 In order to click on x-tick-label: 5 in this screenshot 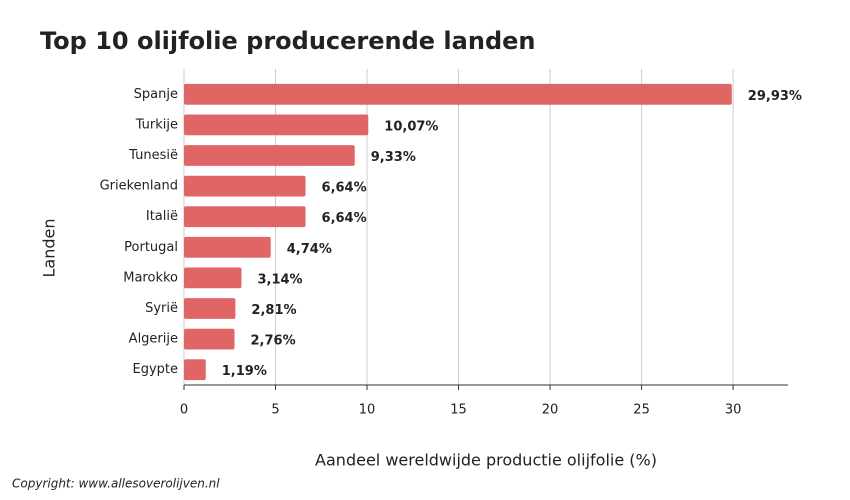, I will do `click(275, 410)`.